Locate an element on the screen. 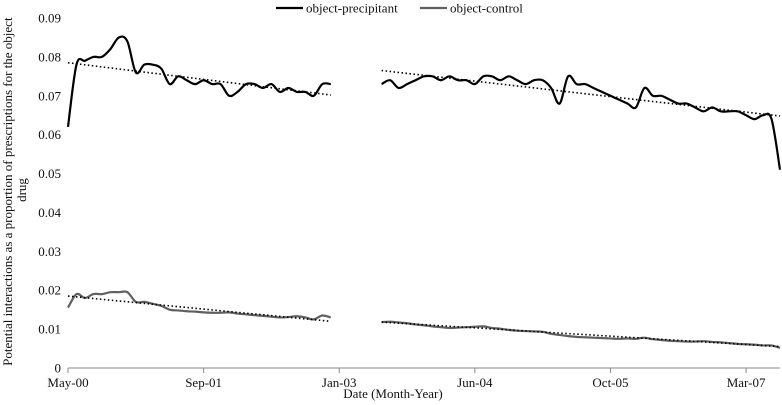 Image resolution: width=782 pixels, height=405 pixels. x-tick-label: Jan-03 is located at coordinates (339, 382).